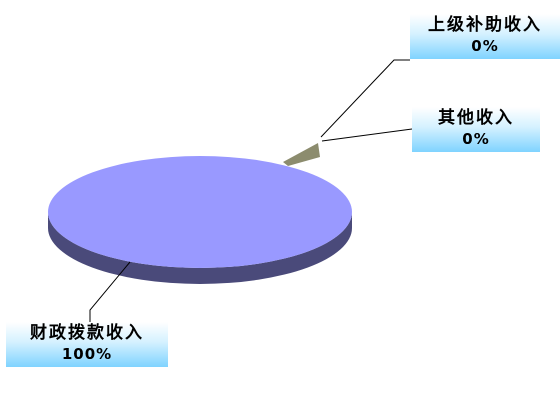 The height and width of the screenshot is (401, 560). What do you see at coordinates (87, 333) in the screenshot?
I see `data-label-fiscal-name: 财政拨款收入` at bounding box center [87, 333].